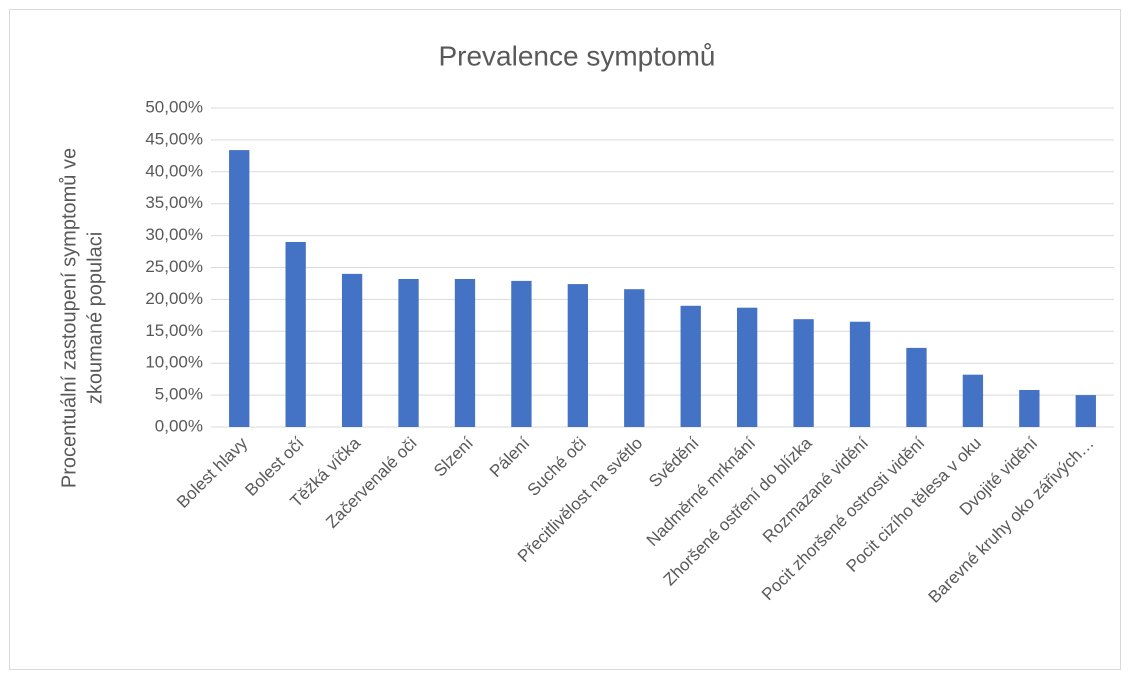 Image resolution: width=1131 pixels, height=675 pixels. I want to click on y-tick-label: 40,00%, so click(174, 170).